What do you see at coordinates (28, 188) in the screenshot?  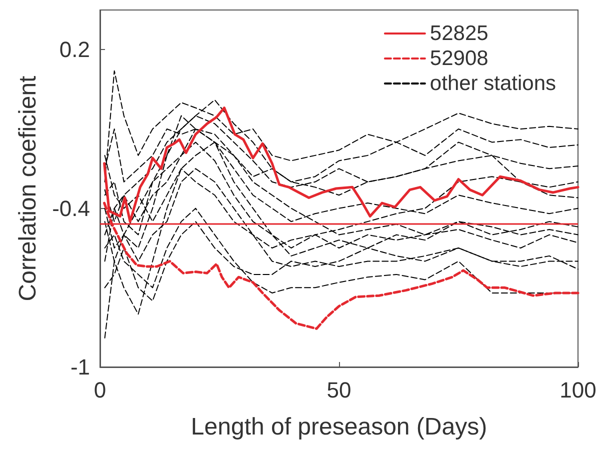 I see `y-axis-title: Correlation coeficient` at bounding box center [28, 188].